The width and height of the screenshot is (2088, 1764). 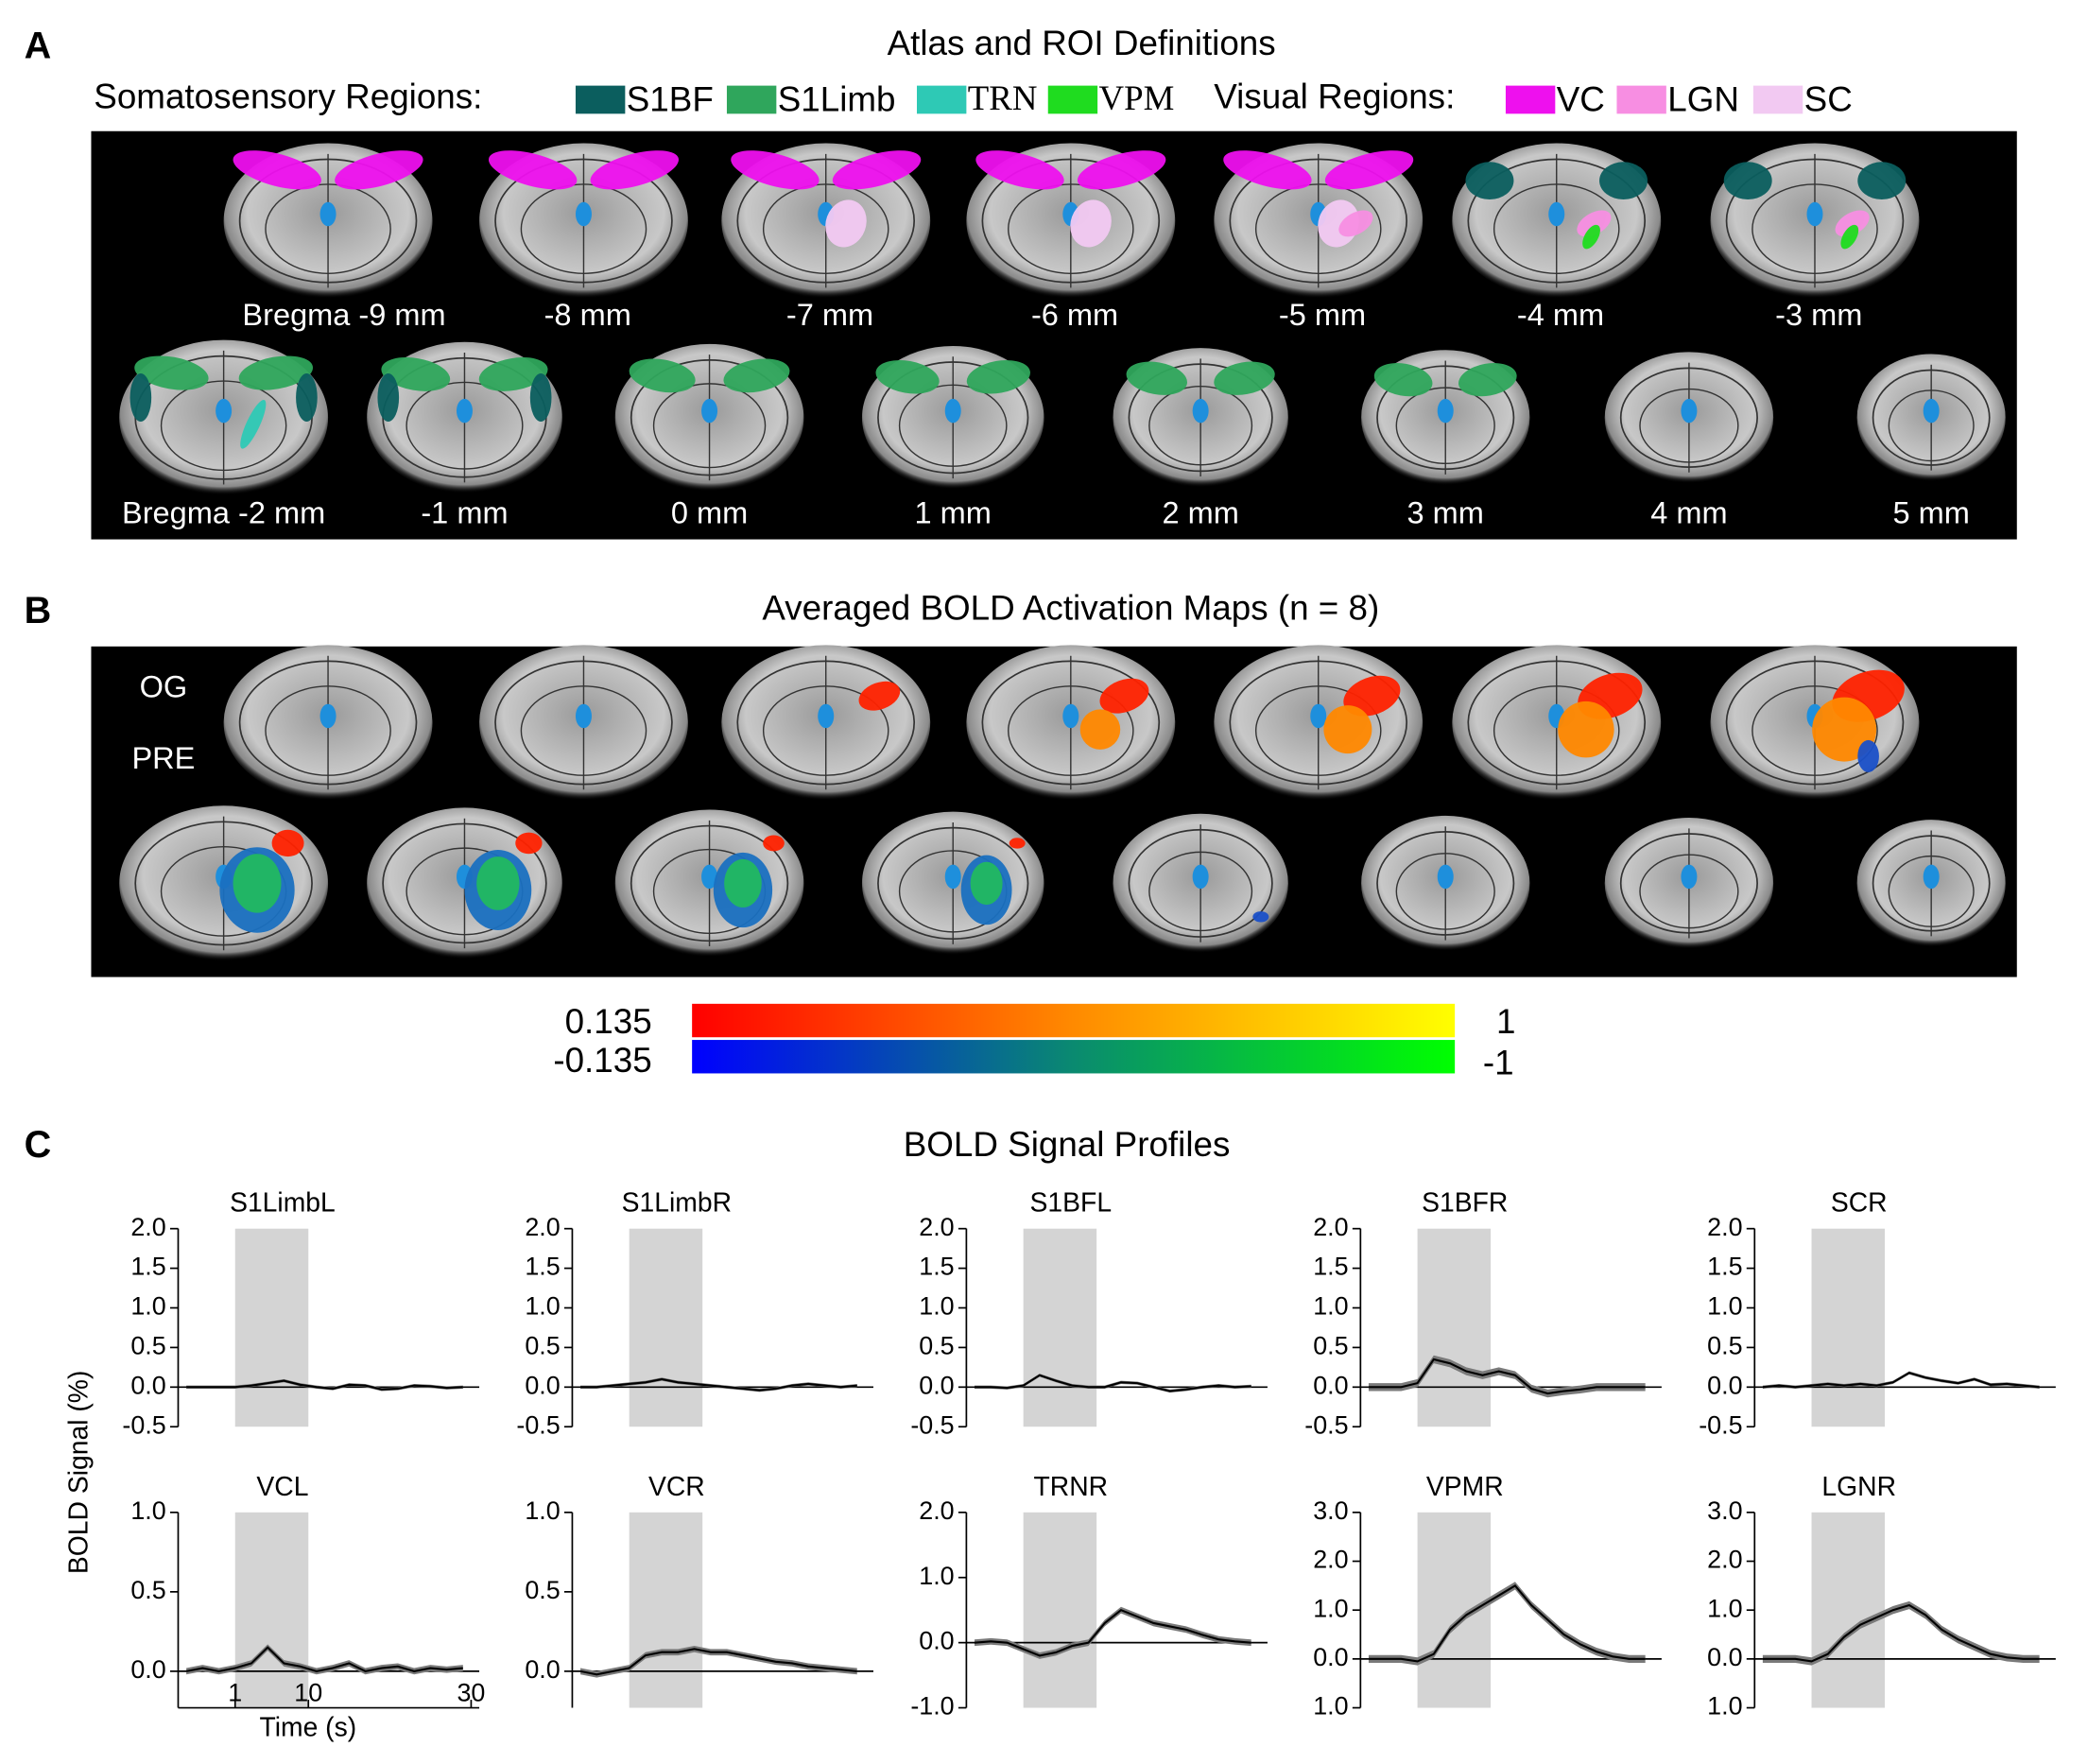 I want to click on colorbar-label: -1, so click(x=1499, y=1063).